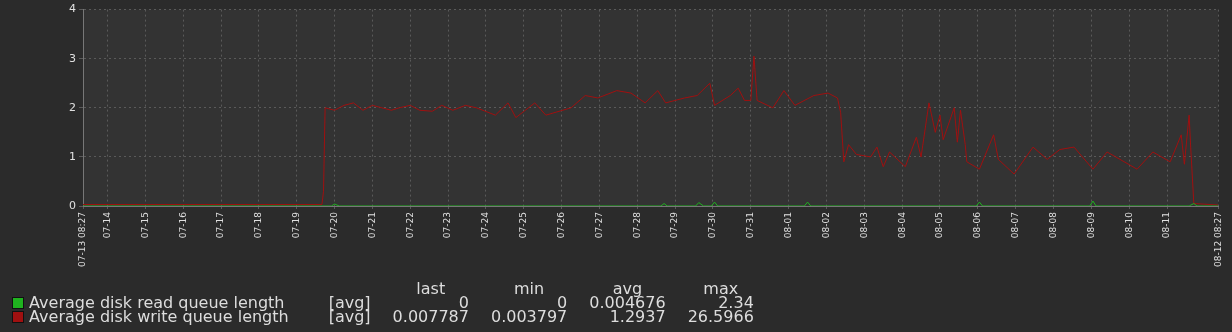 This screenshot has height=332, width=1232. What do you see at coordinates (939, 225) in the screenshot?
I see `x-tick-label: 08-05` at bounding box center [939, 225].